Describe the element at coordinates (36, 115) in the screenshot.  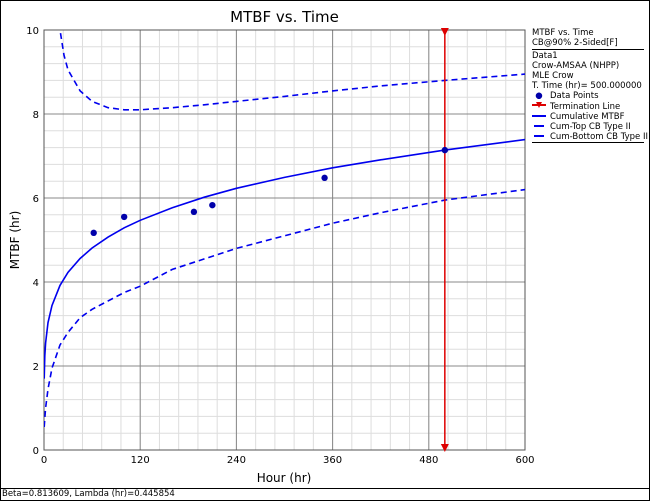
I see `y-tick-label: 8` at that location.